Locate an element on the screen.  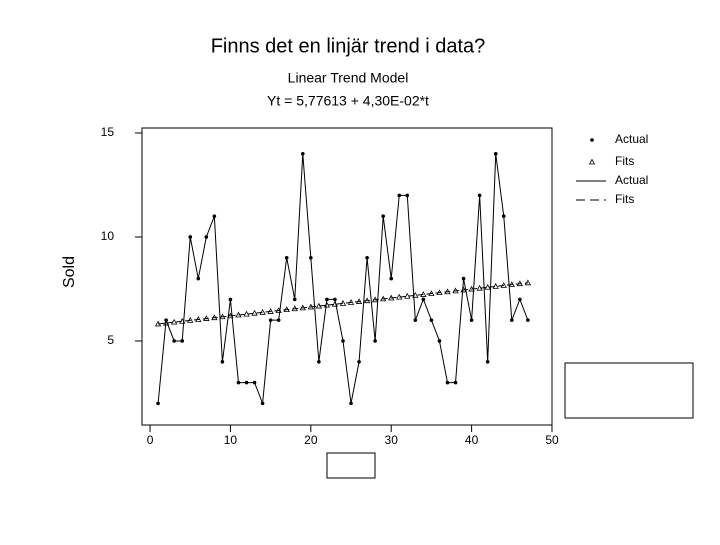
equation: Yt = 5,77613 + 4,30E-02*t is located at coordinates (348, 101).